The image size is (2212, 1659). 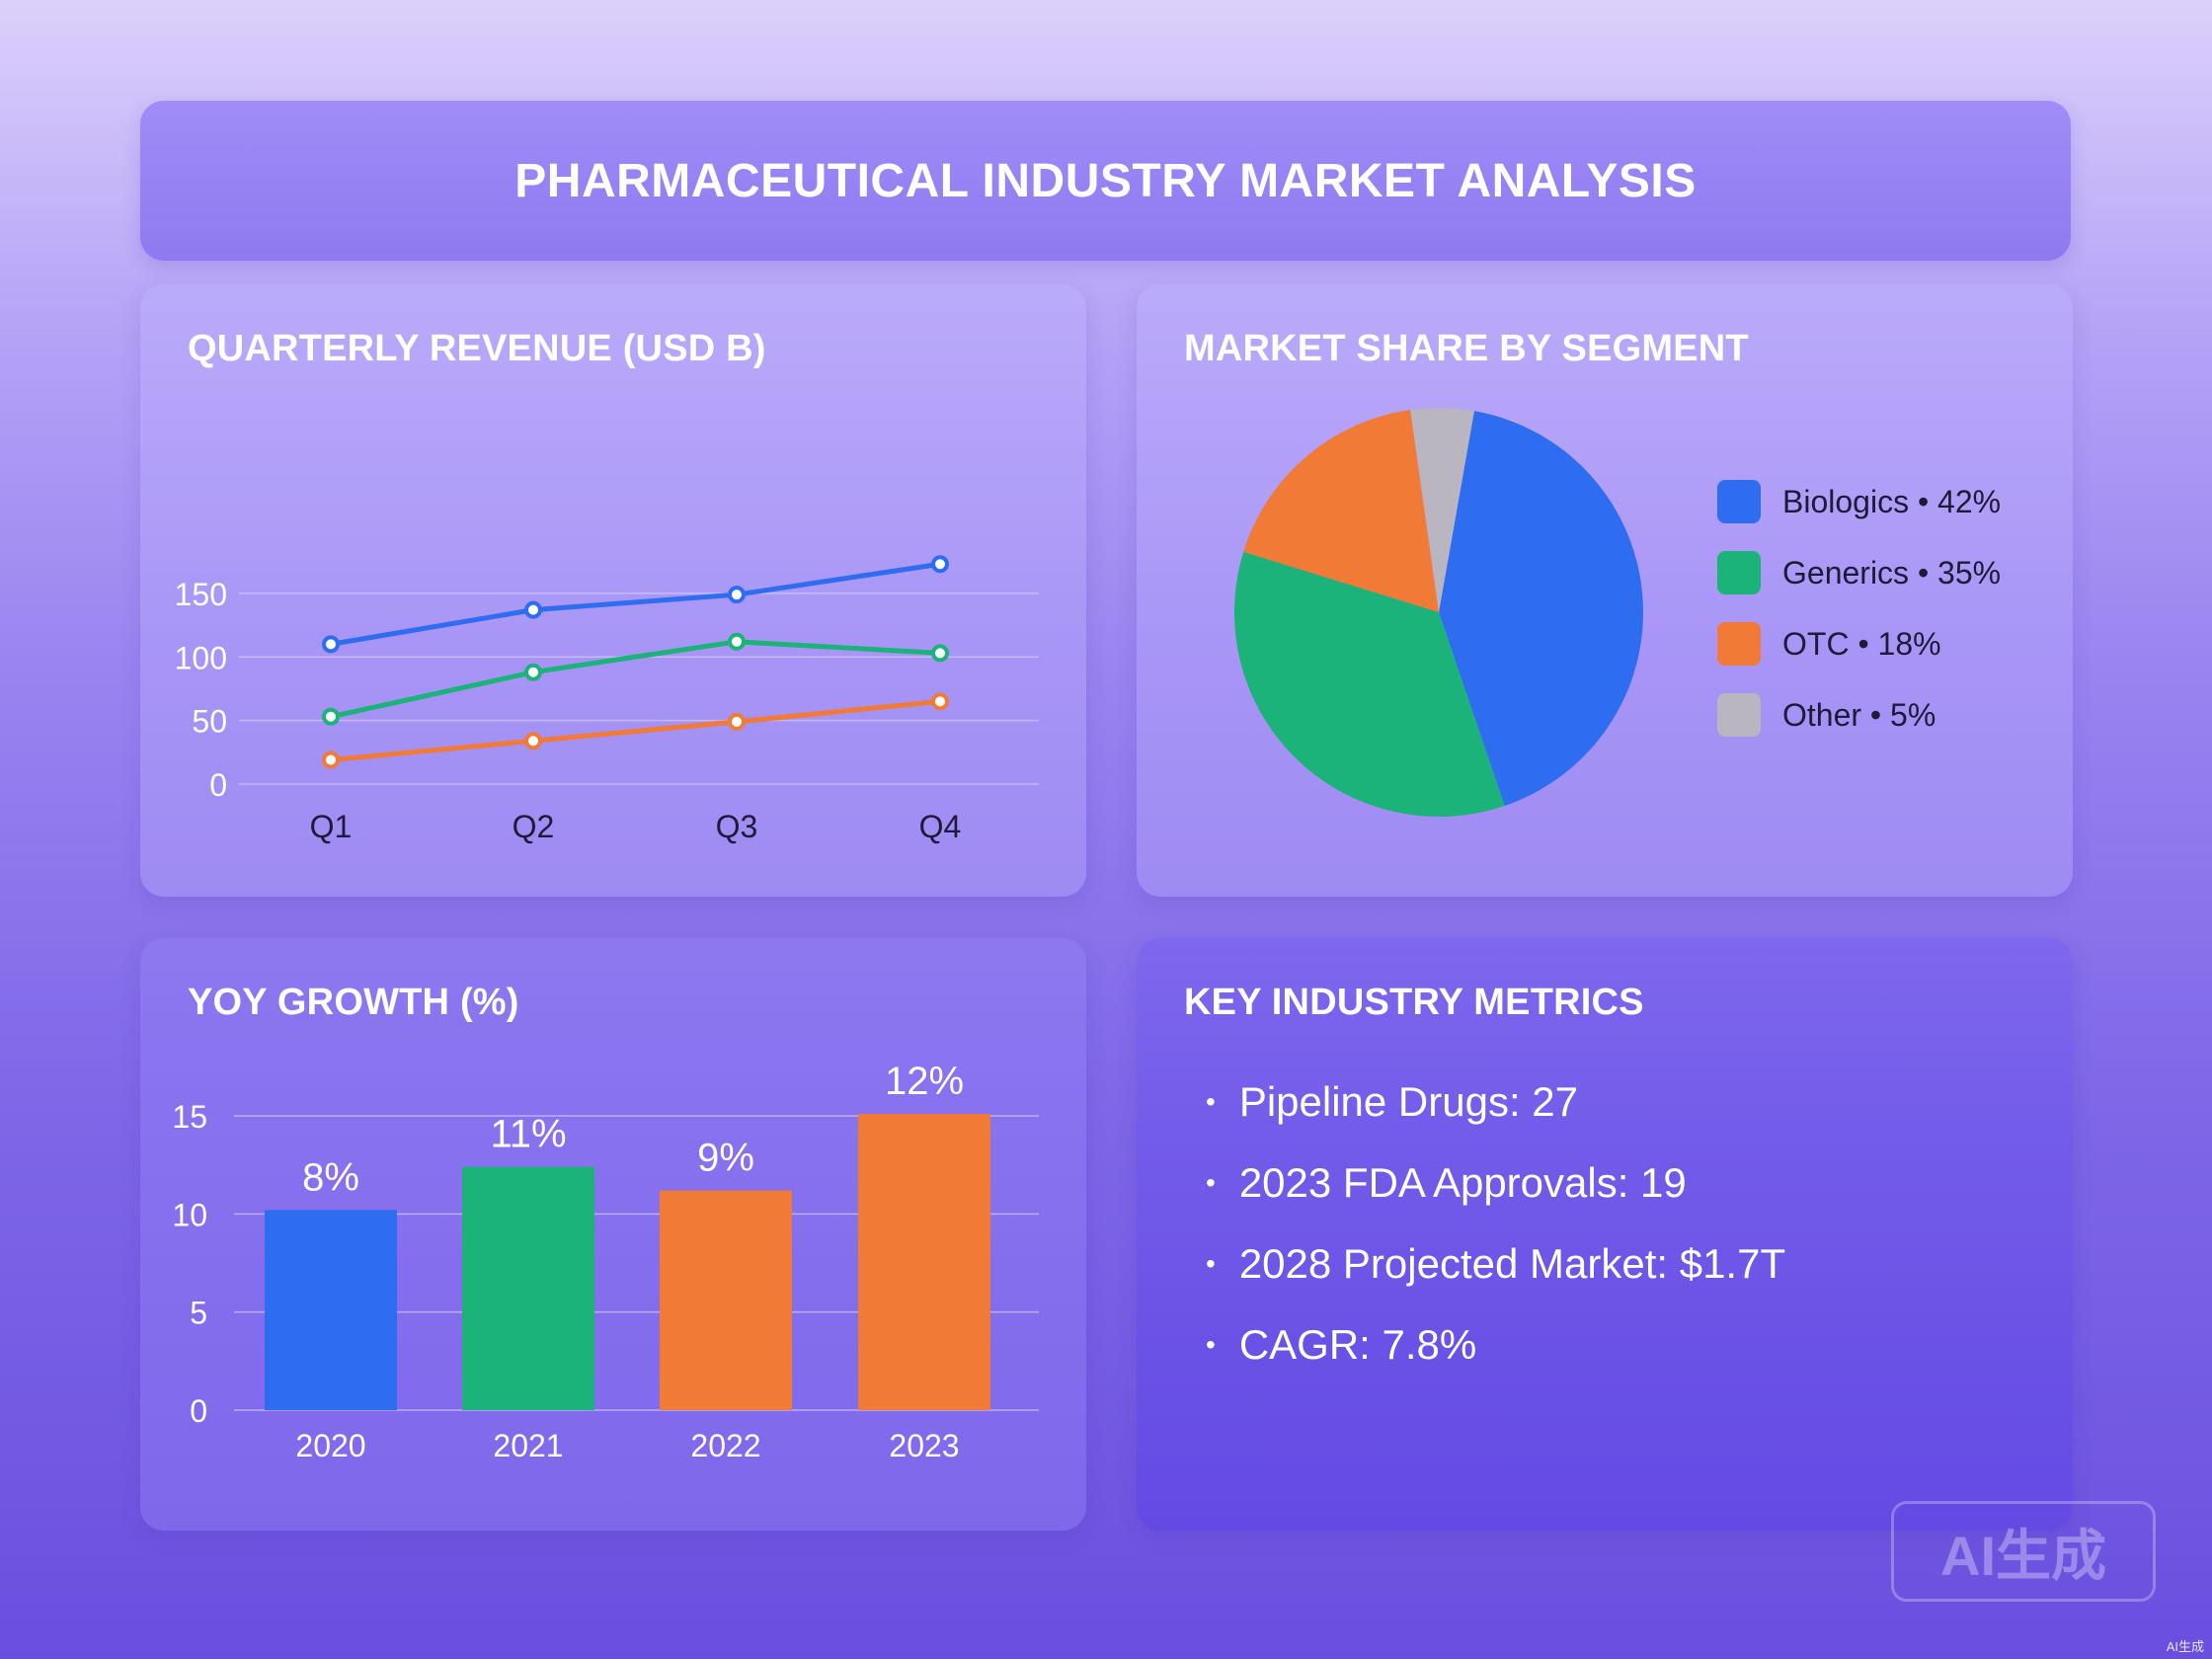 I want to click on legend-label: Other • 5%, so click(x=1859, y=715).